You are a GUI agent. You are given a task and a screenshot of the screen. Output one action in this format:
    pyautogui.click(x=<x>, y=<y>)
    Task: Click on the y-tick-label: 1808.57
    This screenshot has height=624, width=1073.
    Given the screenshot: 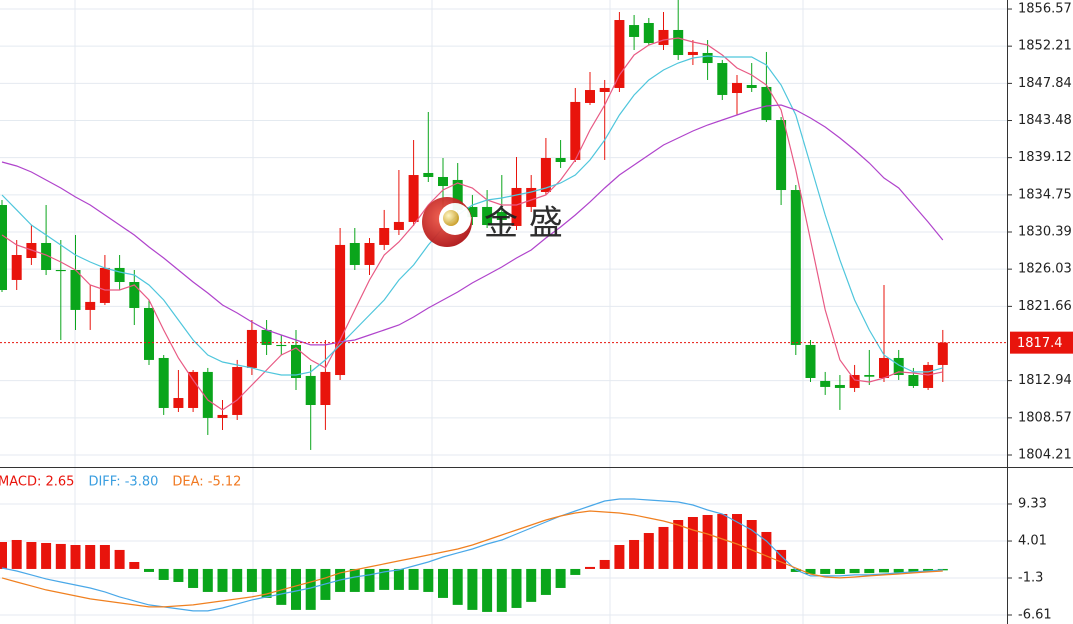 What is the action you would take?
    pyautogui.click(x=1045, y=417)
    